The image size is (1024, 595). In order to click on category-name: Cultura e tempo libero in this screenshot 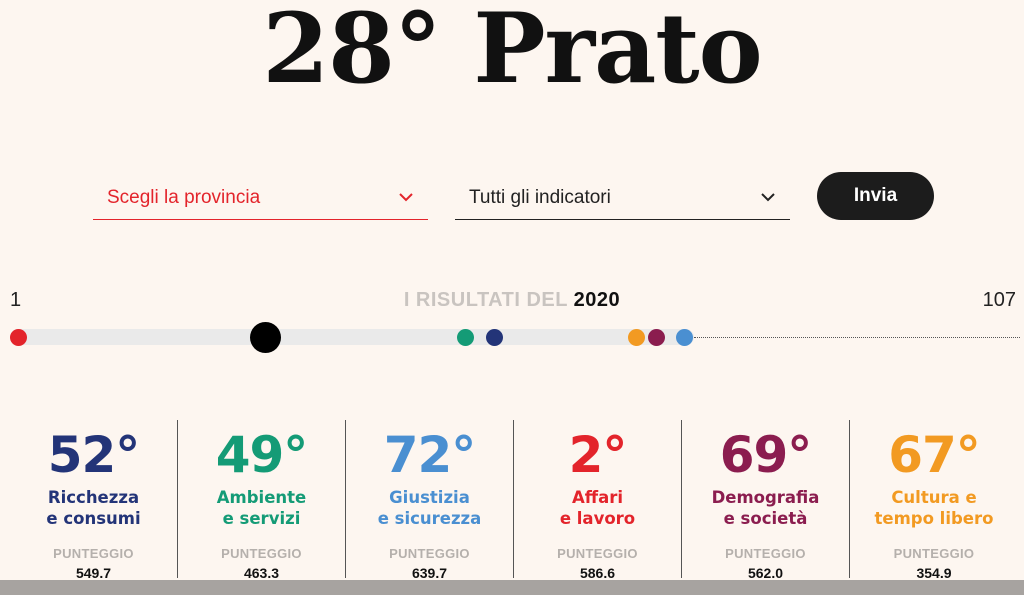, I will do `click(934, 508)`.